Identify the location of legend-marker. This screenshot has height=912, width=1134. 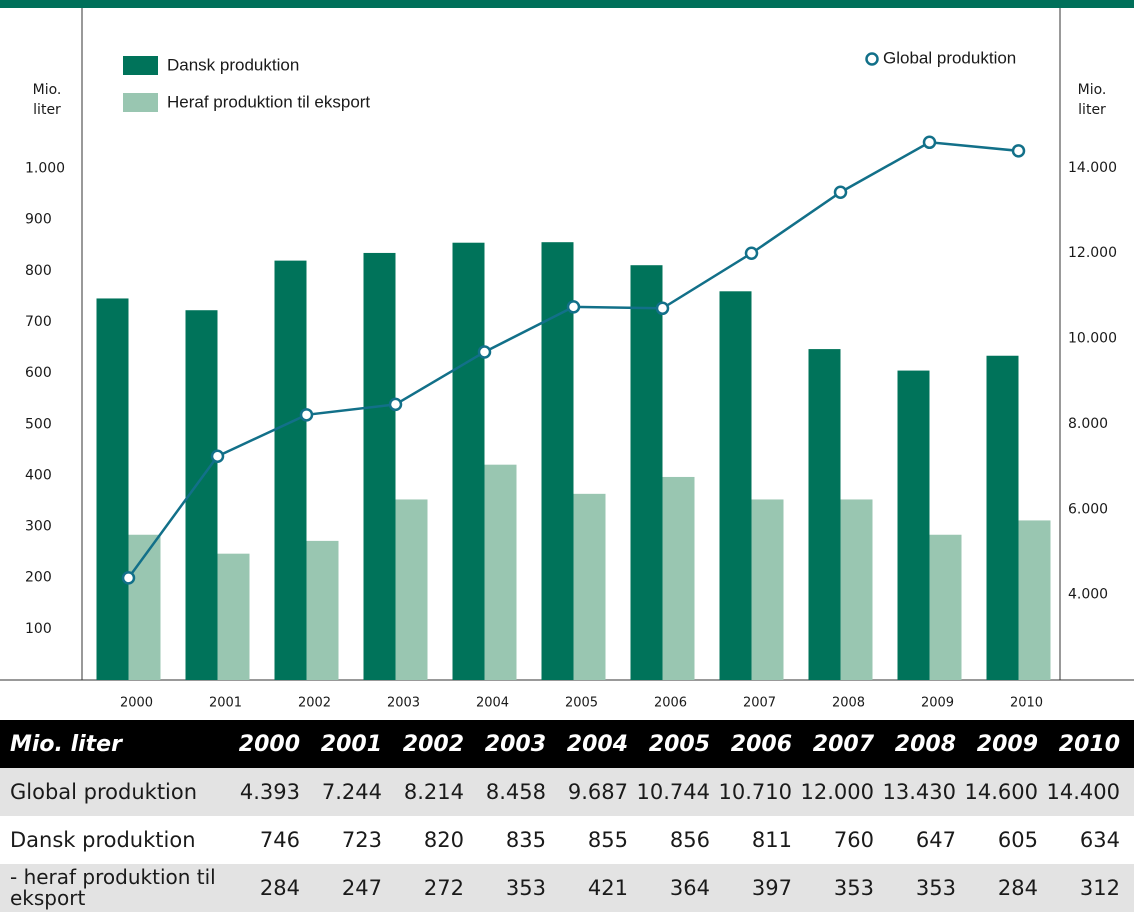
(872, 59).